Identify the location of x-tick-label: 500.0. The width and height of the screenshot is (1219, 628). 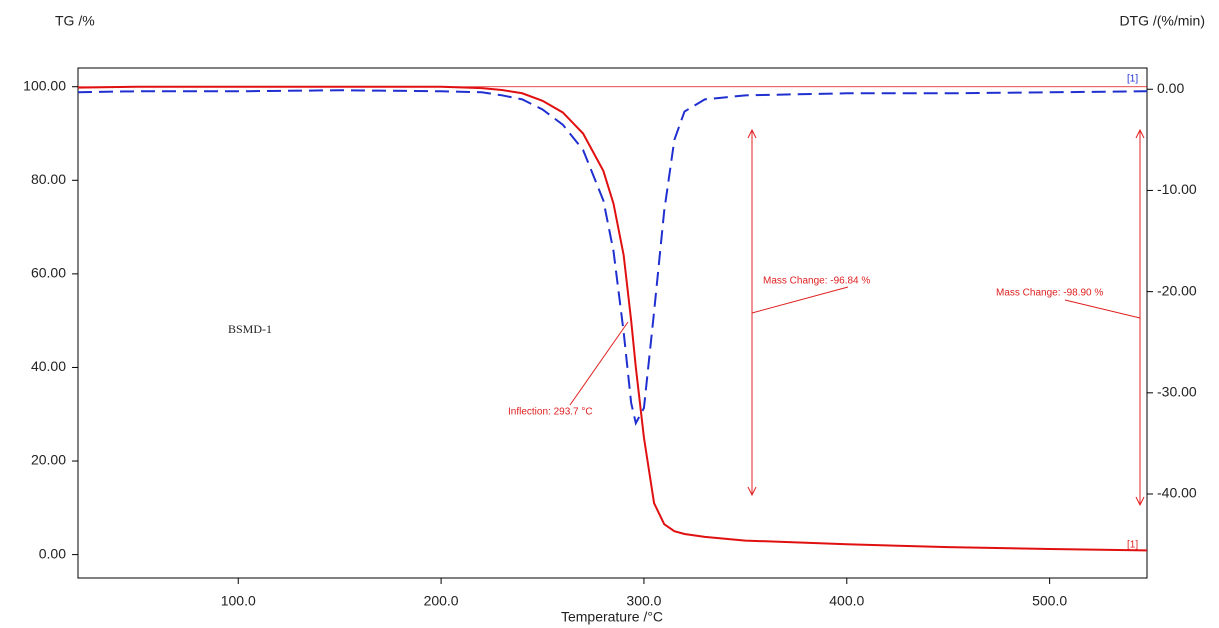
(1049, 601).